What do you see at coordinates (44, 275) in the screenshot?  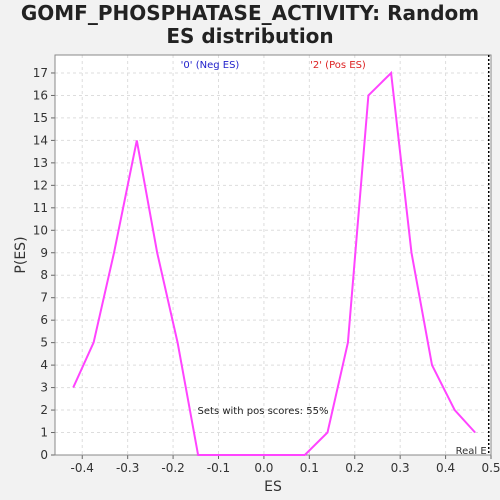 I see `y-tick-label: 8` at bounding box center [44, 275].